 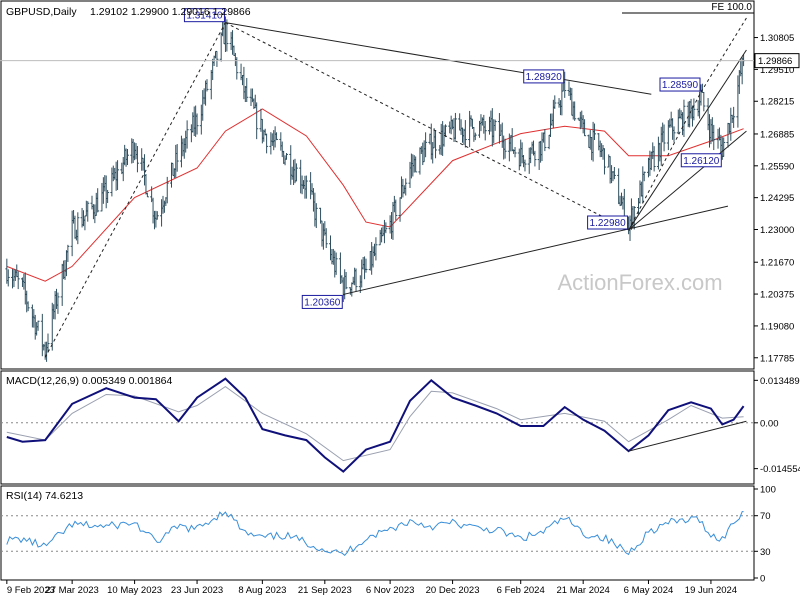 What do you see at coordinates (197, 590) in the screenshot?
I see `x-tick-label: 23 Jun 2023` at bounding box center [197, 590].